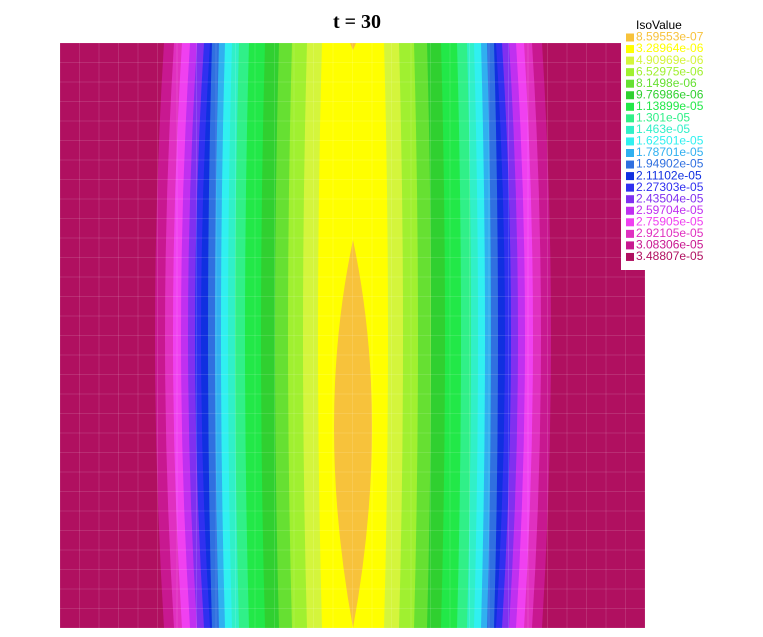  I want to click on legend-label: 2.75905e-05, so click(670, 221).